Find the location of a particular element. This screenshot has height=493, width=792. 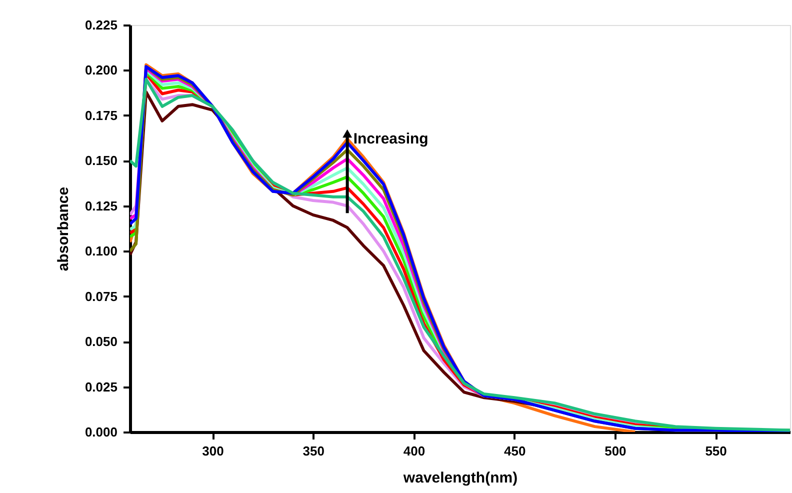

y-tick-label: 0.175 is located at coordinates (101, 115).